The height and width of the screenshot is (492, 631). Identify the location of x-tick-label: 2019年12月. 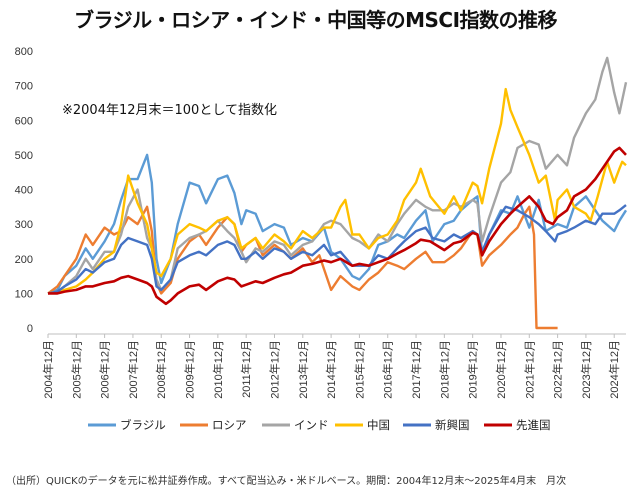
(473, 369).